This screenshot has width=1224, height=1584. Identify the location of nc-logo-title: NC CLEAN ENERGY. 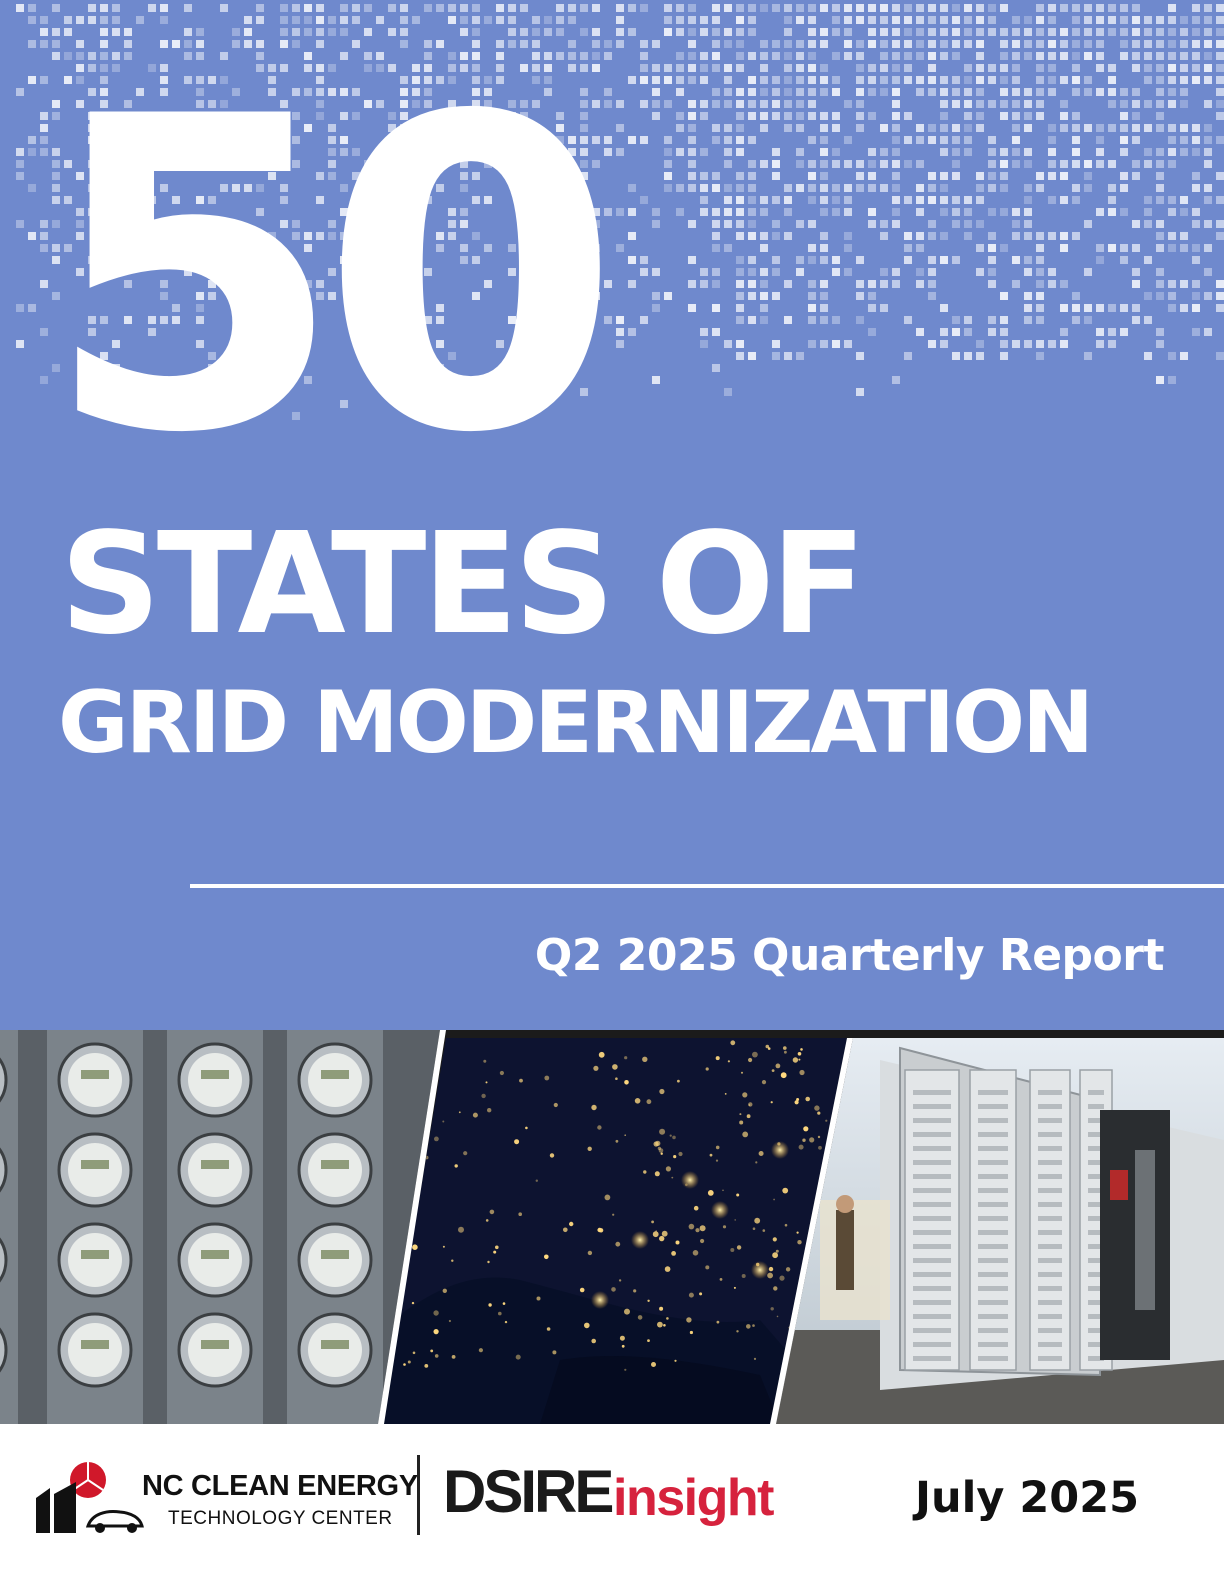
(280, 1486).